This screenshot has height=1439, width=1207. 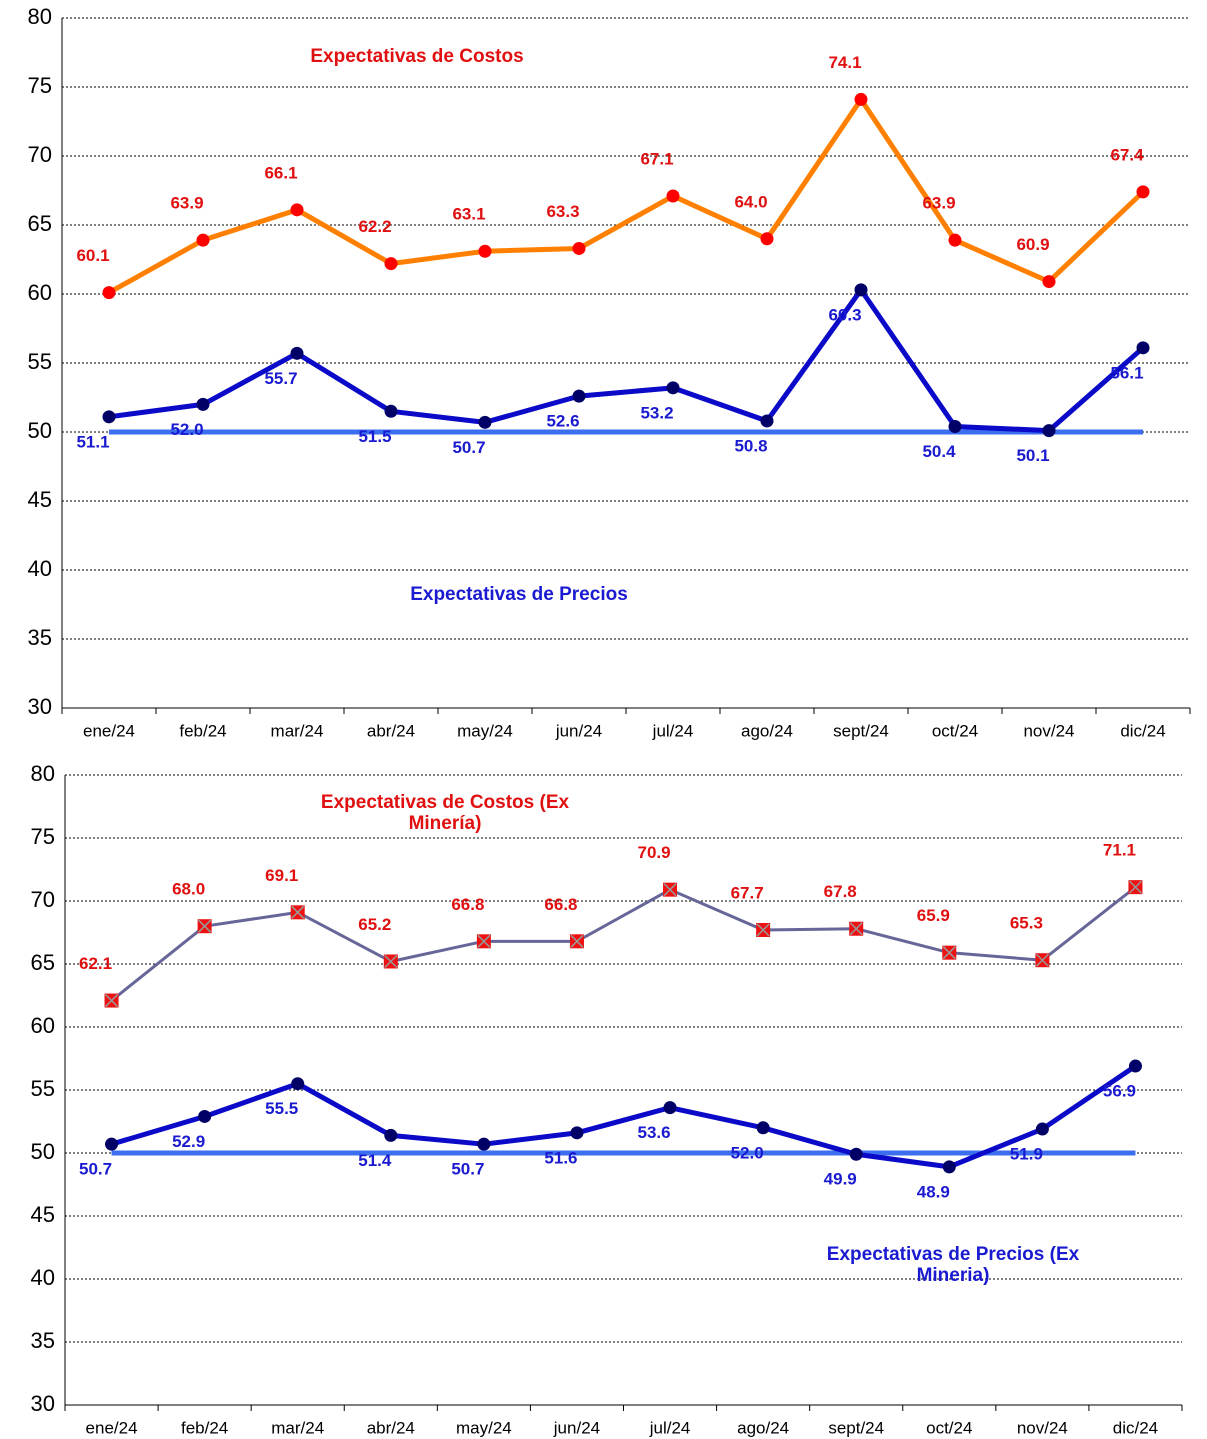 What do you see at coordinates (844, 314) in the screenshot?
I see `data-label: 60.3` at bounding box center [844, 314].